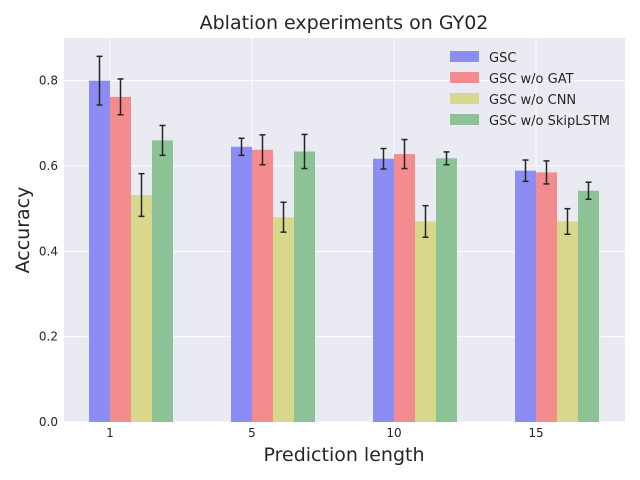  What do you see at coordinates (48, 422) in the screenshot?
I see `y-tick-label: 0.0` at bounding box center [48, 422].